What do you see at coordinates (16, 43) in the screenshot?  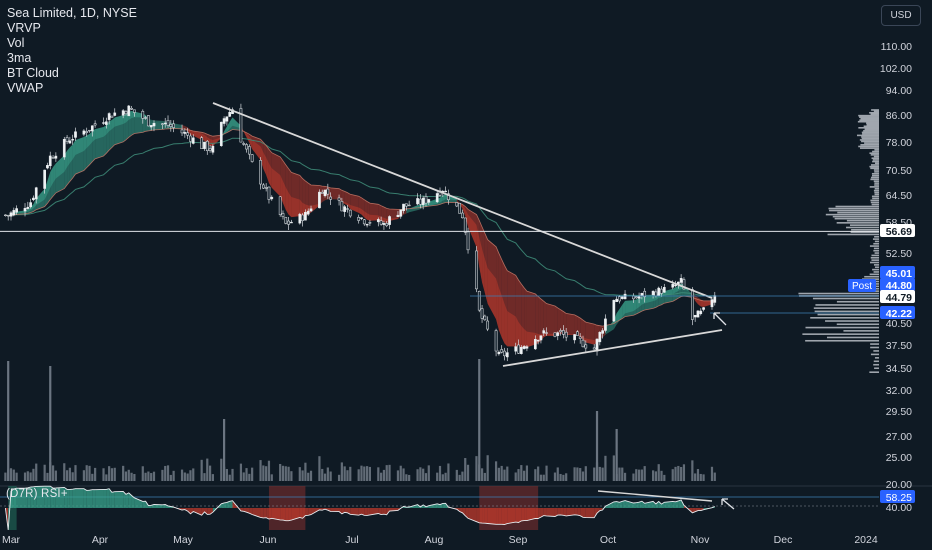 I see `indicator-vol: Vol` at bounding box center [16, 43].